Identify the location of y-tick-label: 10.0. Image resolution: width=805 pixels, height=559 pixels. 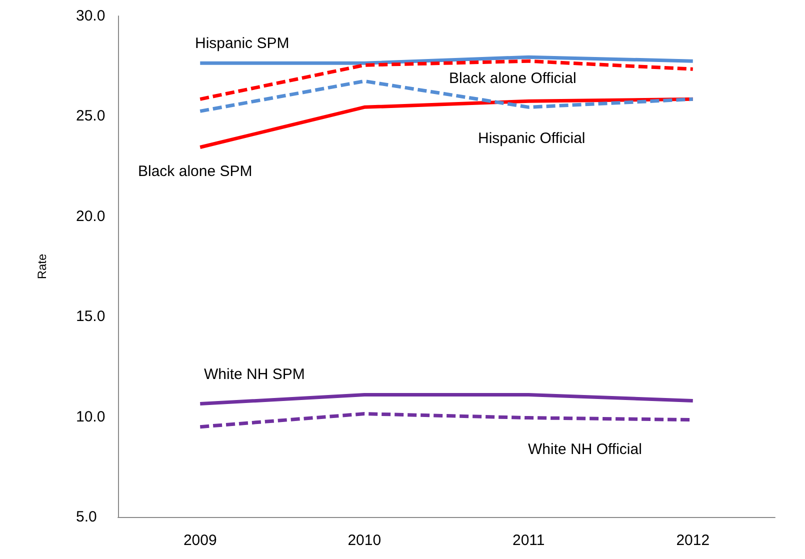
(91, 417).